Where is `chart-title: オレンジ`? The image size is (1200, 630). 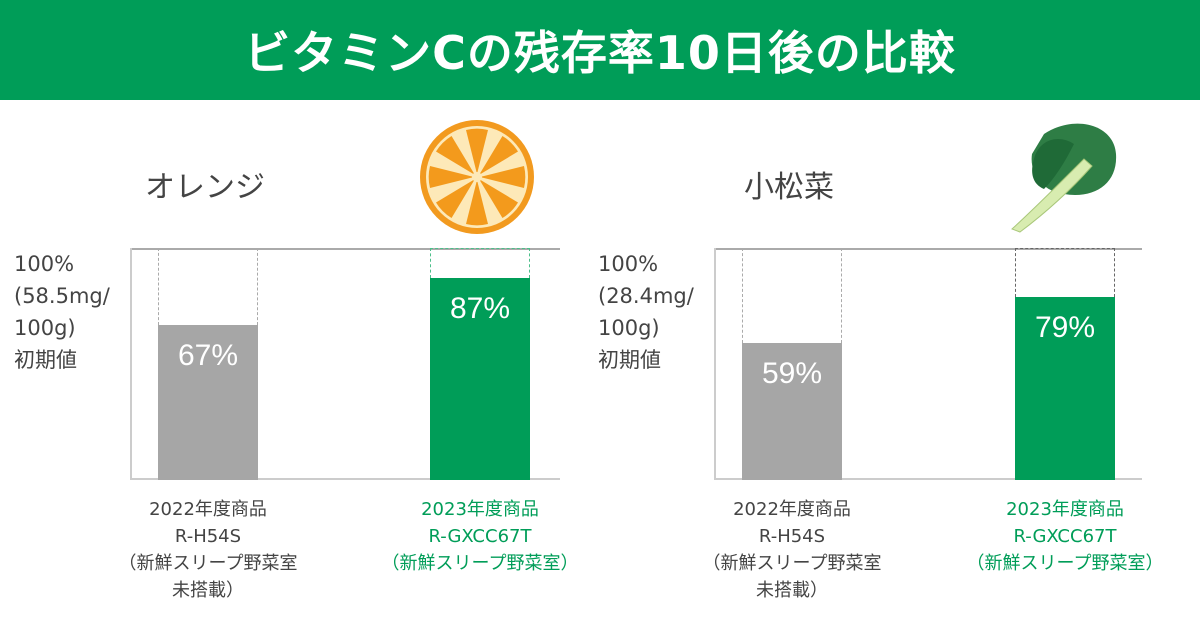
chart-title: オレンジ is located at coordinates (205, 187).